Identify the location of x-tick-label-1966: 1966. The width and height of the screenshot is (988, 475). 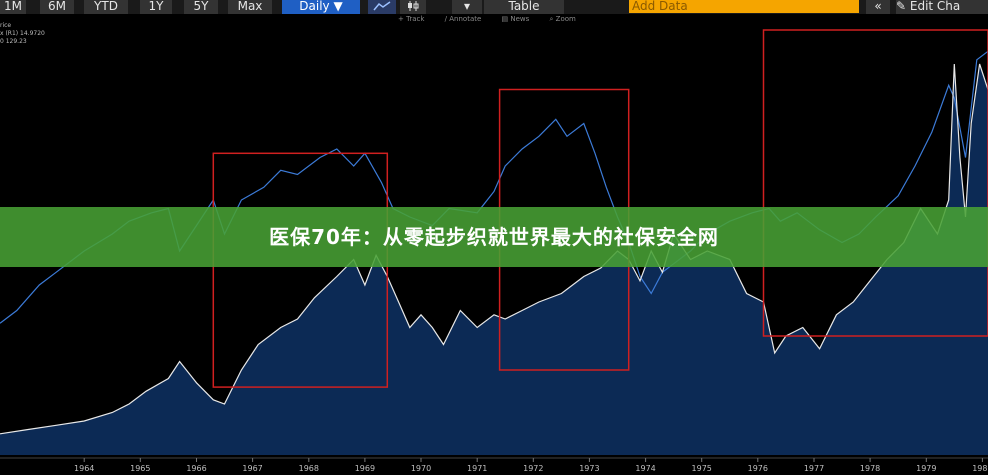
(196, 468).